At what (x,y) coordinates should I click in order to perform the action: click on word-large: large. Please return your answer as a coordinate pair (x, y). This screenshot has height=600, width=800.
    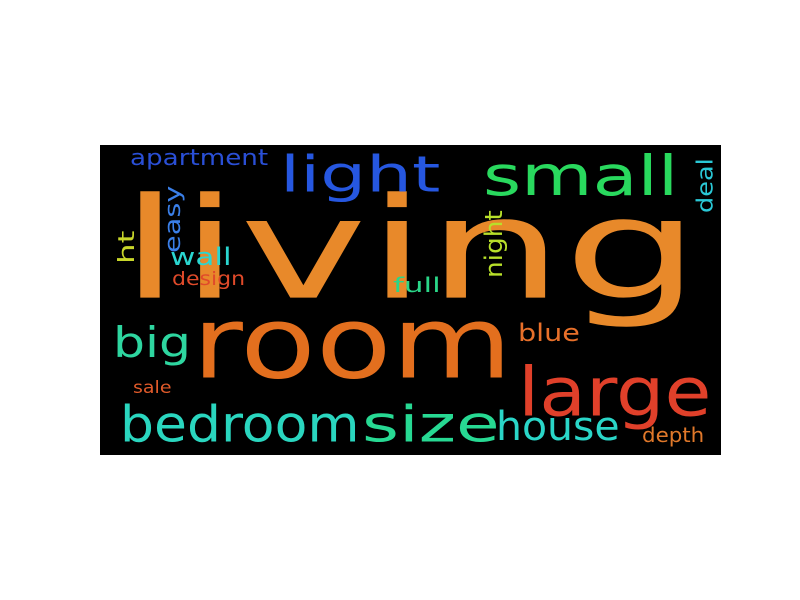
    Looking at the image, I should click on (615, 392).